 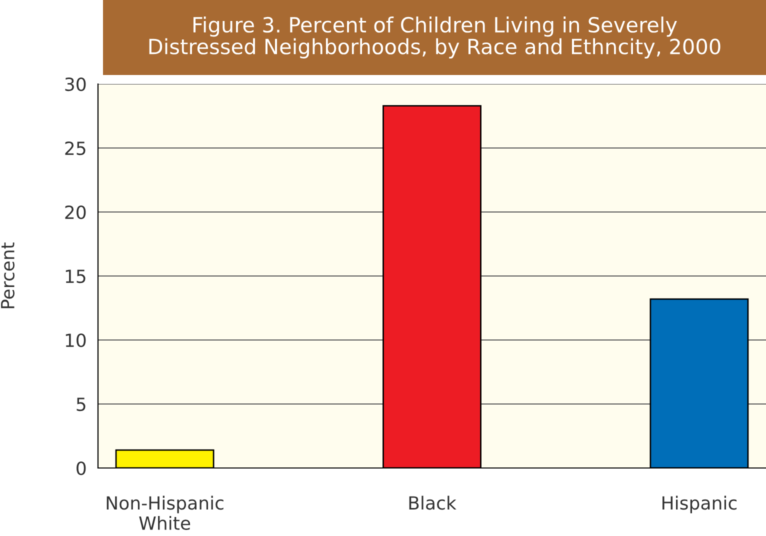 I want to click on x-tick-label: Non-Hispanic White, so click(x=165, y=513).